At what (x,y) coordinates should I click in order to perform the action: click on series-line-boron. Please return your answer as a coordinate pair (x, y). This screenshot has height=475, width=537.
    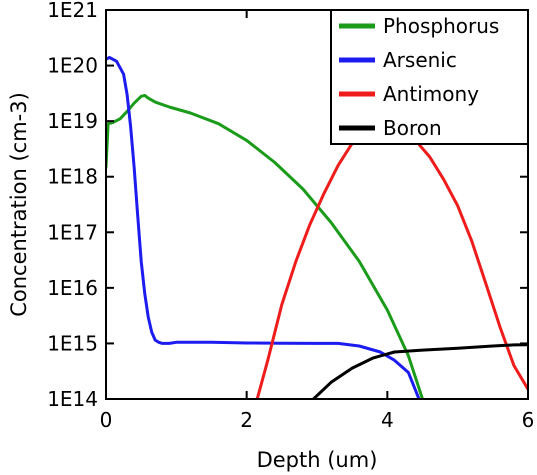
    Looking at the image, I should click on (420, 371).